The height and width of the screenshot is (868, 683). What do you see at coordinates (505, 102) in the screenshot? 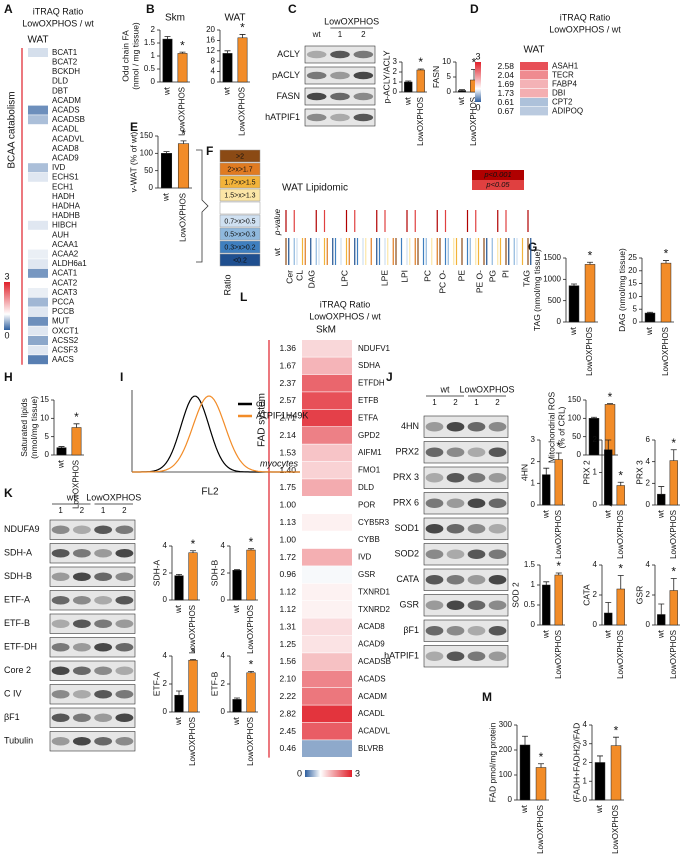
I see `value-label: 0.61` at bounding box center [505, 102].